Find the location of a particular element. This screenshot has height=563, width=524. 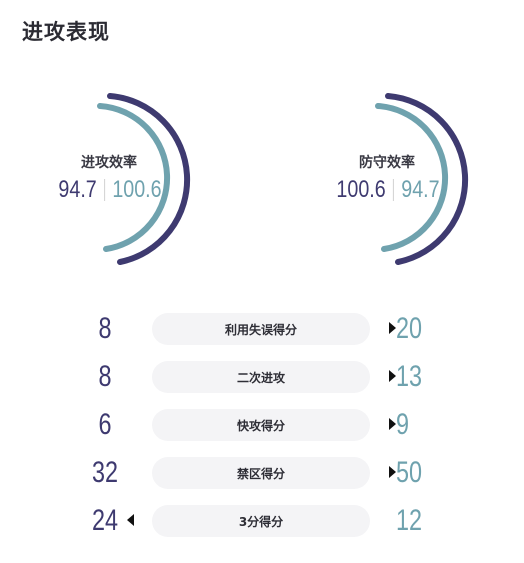

stat-row-paint-points: 32 禁区得分 50 is located at coordinates (262, 473).